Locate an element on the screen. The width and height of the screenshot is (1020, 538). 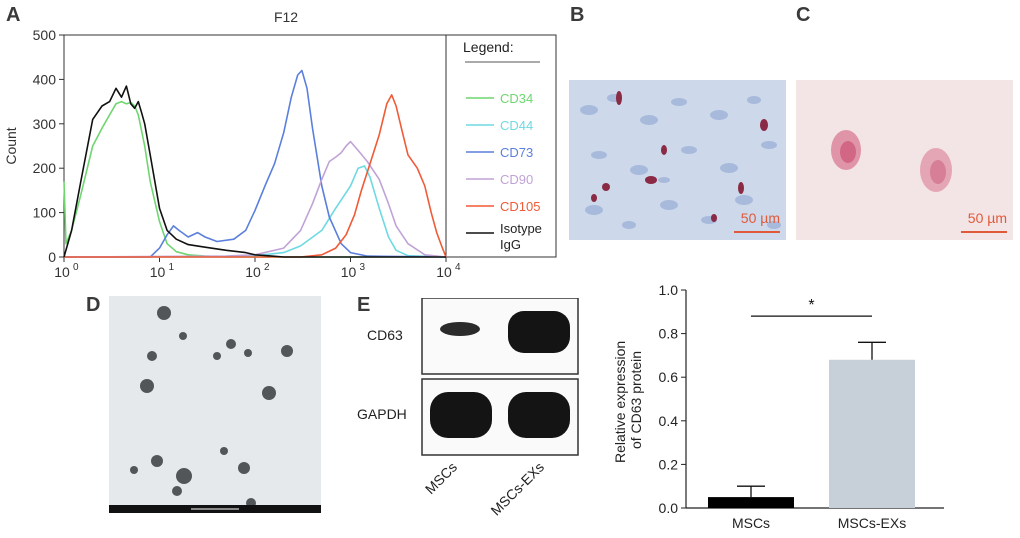
bar-y-tick-label: 0.8 is located at coordinates (669, 334).